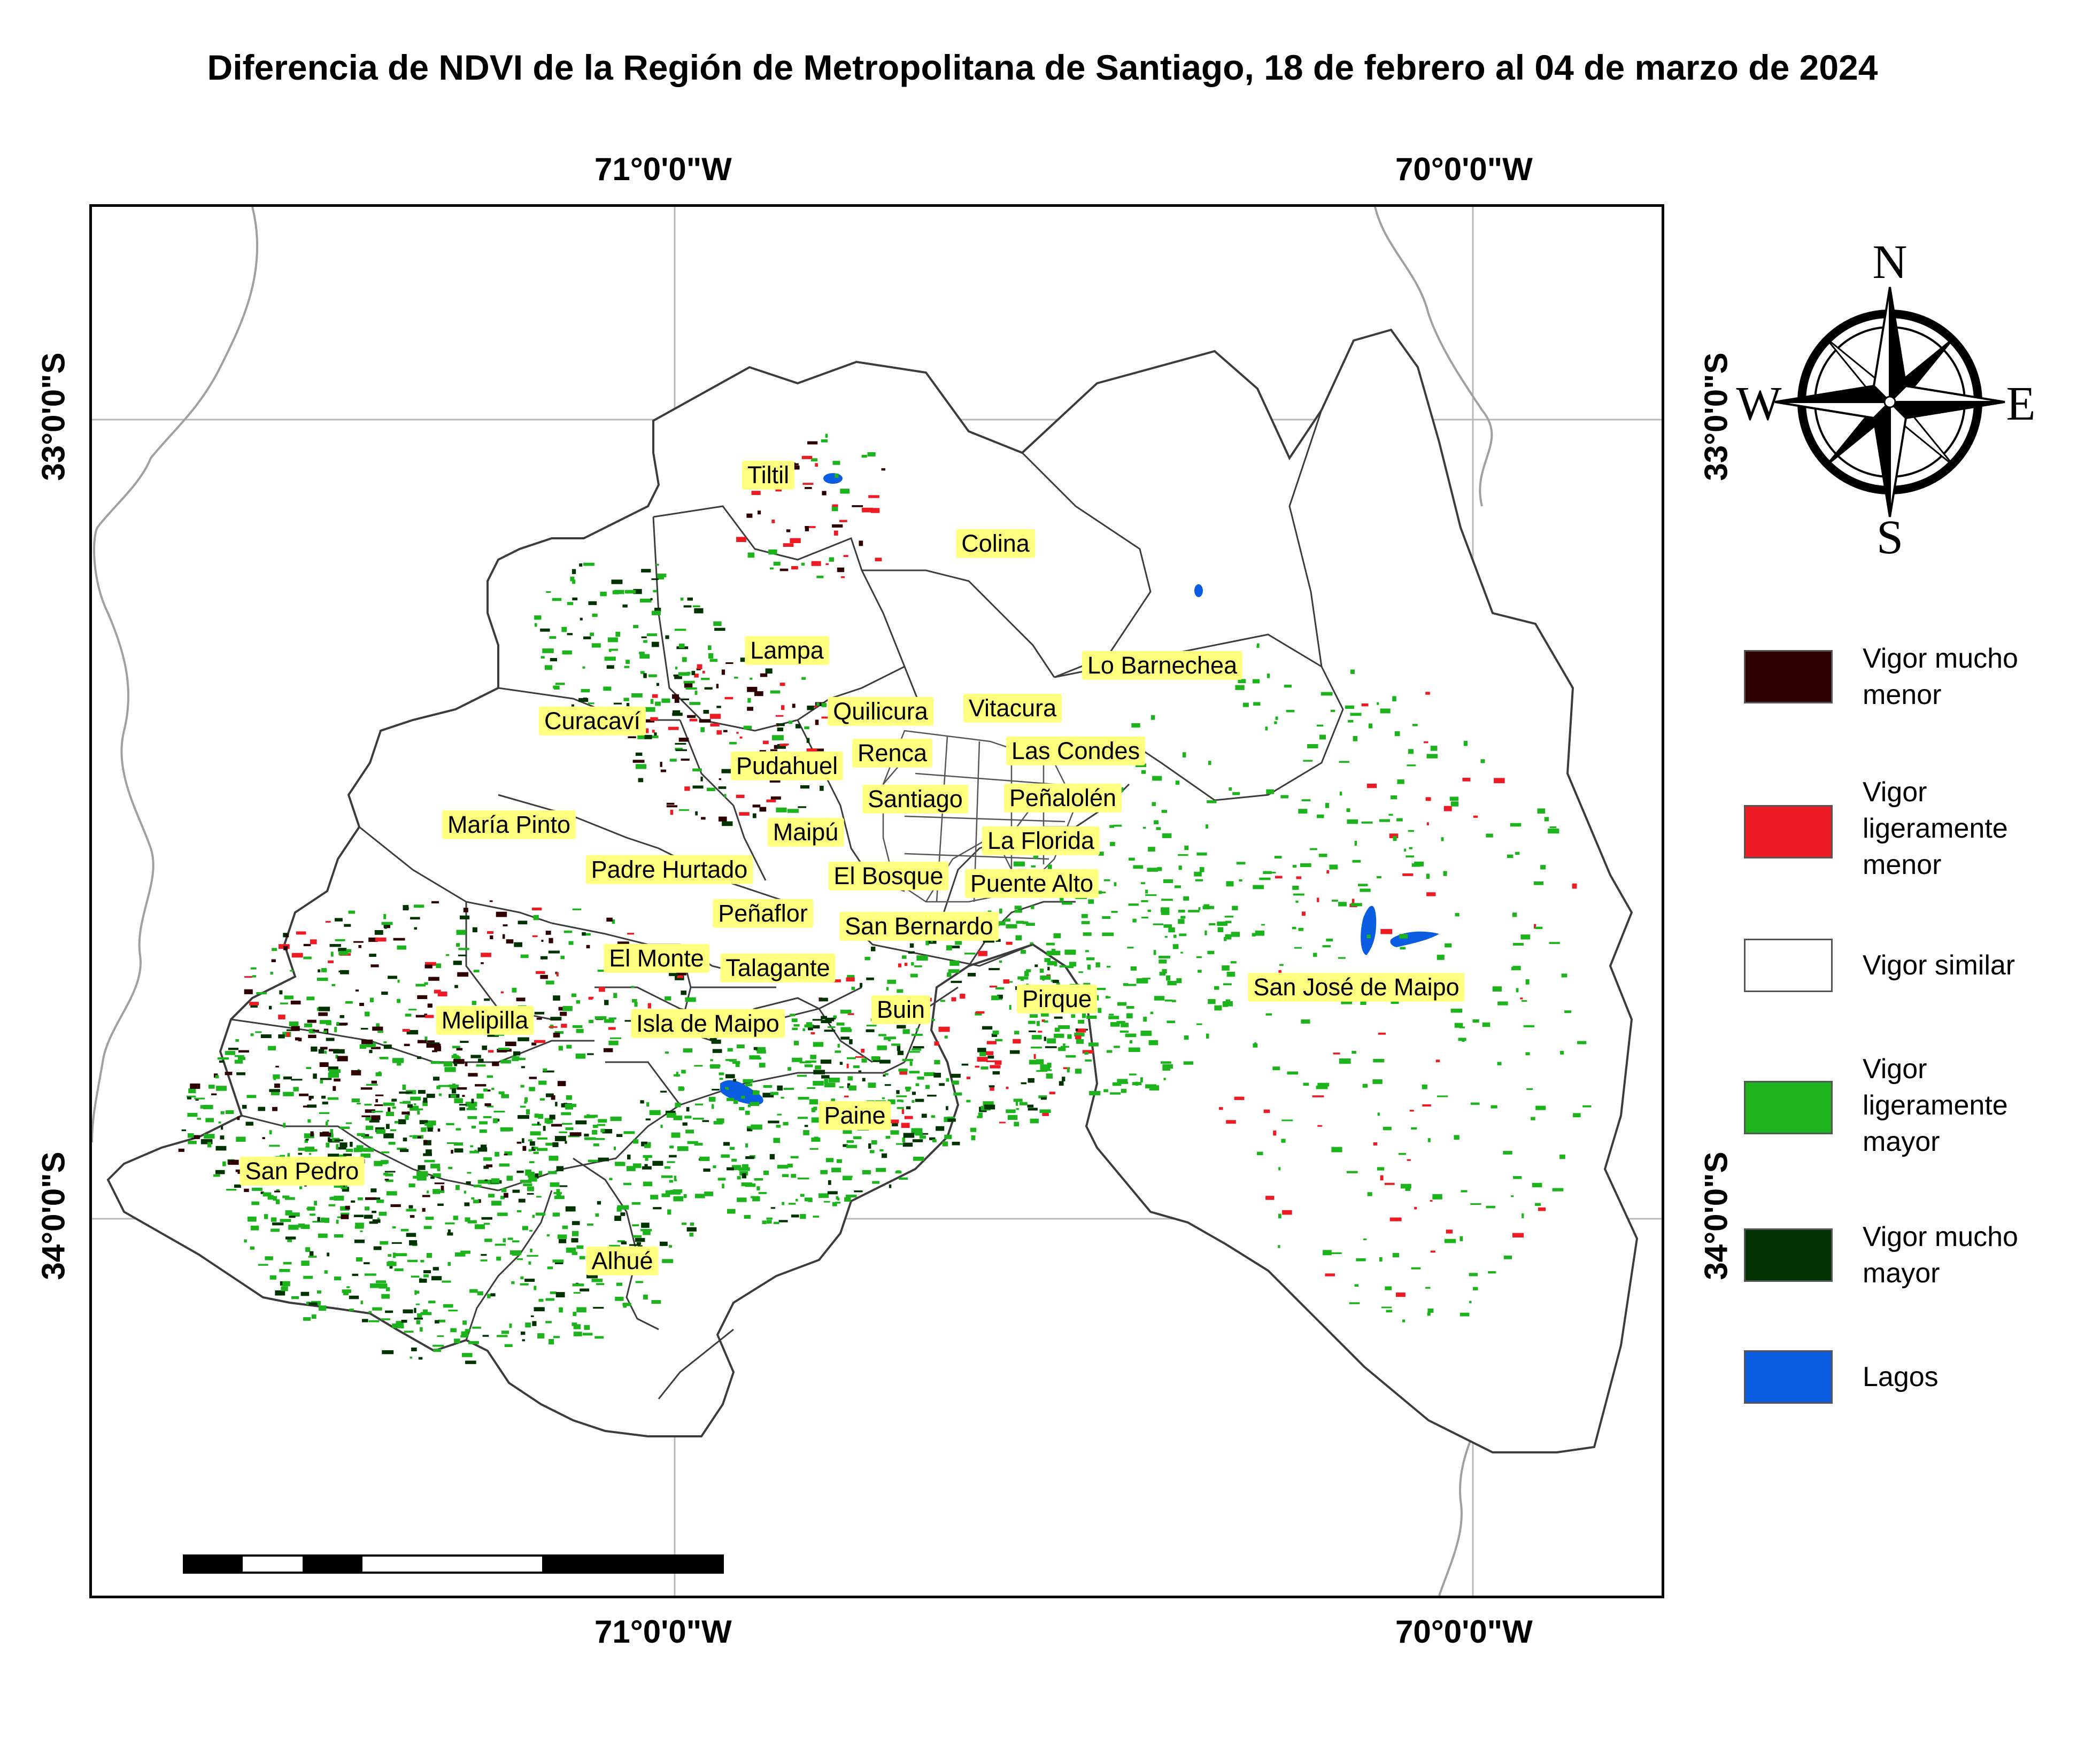 The image size is (2085, 1764). Describe the element at coordinates (1904, 971) in the screenshot. I see `legend-item-vigor-similar: Vigor similar` at that location.